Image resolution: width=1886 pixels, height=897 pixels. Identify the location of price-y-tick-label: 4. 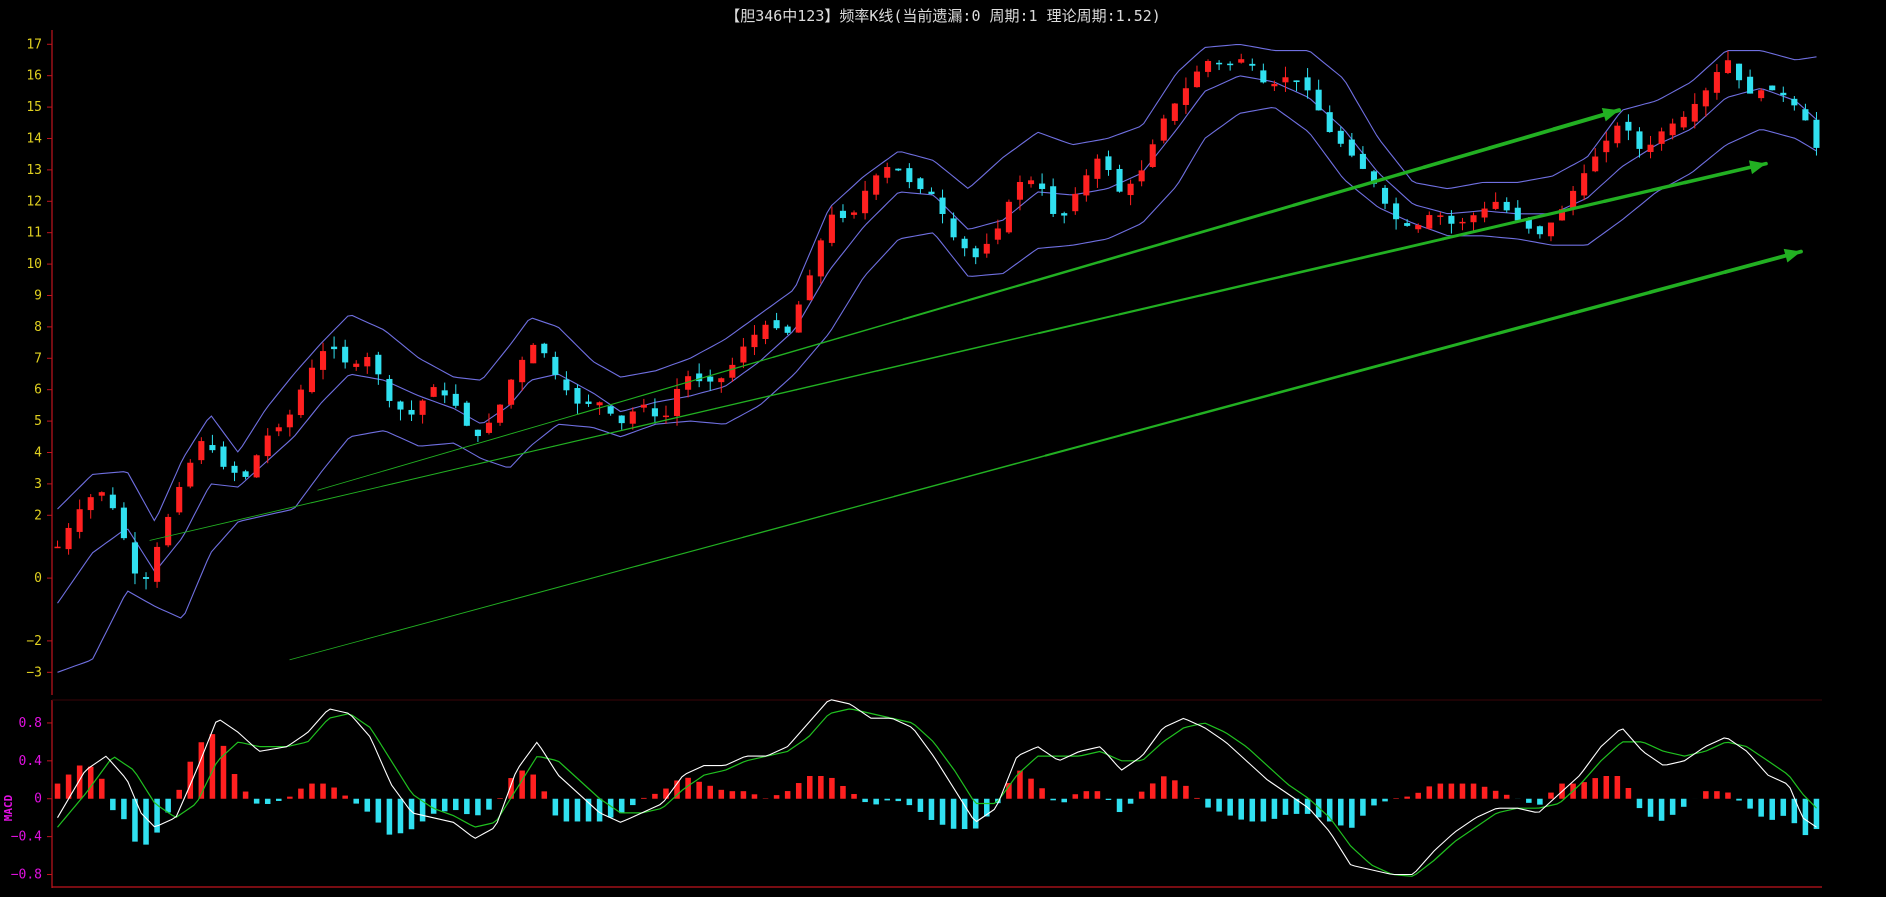
(38, 452).